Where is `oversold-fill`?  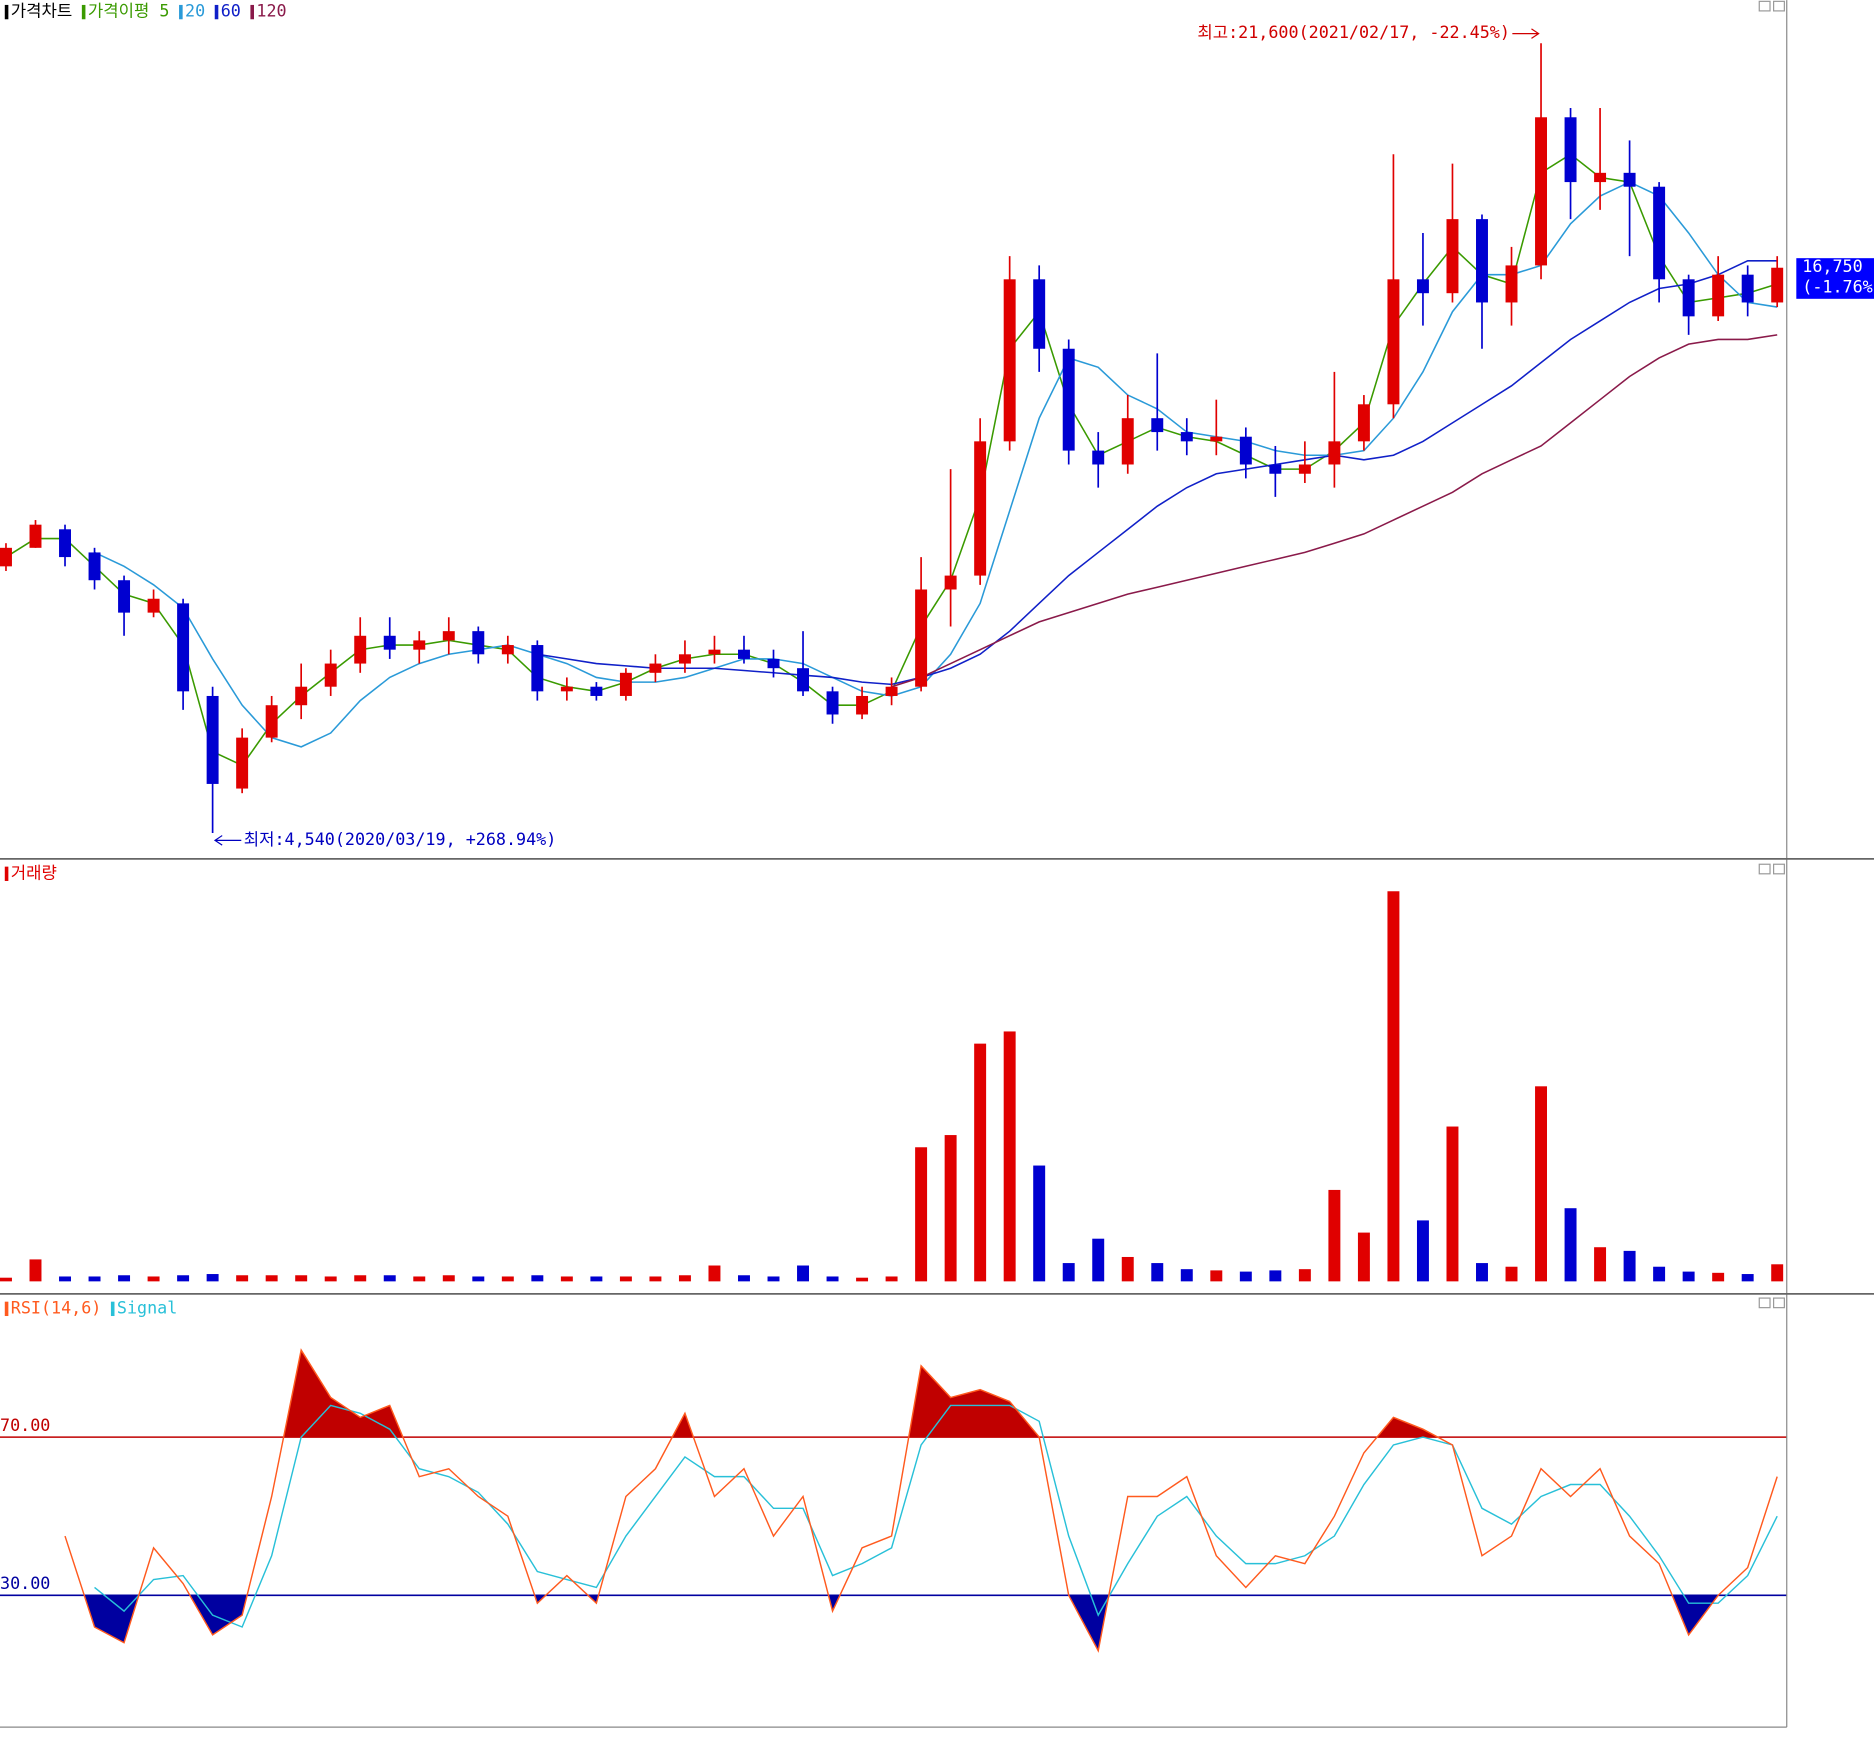 oversold-fill is located at coordinates (921, 1623).